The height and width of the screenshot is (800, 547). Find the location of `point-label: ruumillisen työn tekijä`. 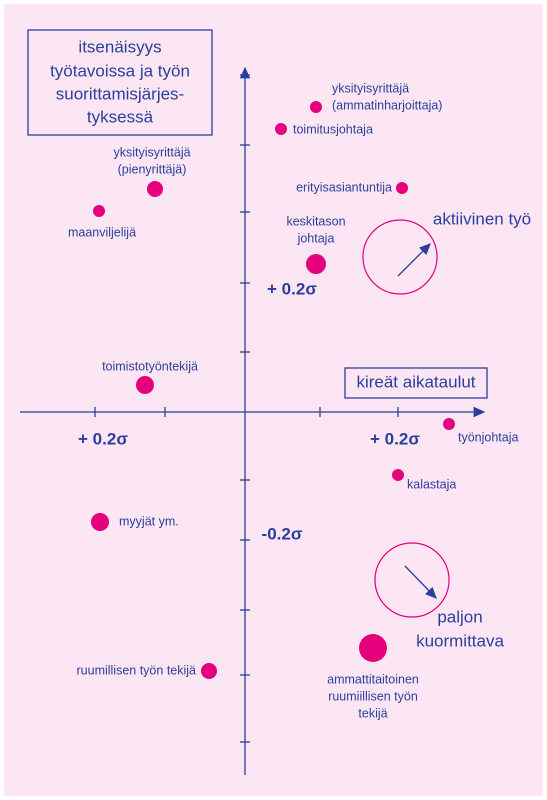

point-label: ruumillisen työn tekijä is located at coordinates (137, 670).